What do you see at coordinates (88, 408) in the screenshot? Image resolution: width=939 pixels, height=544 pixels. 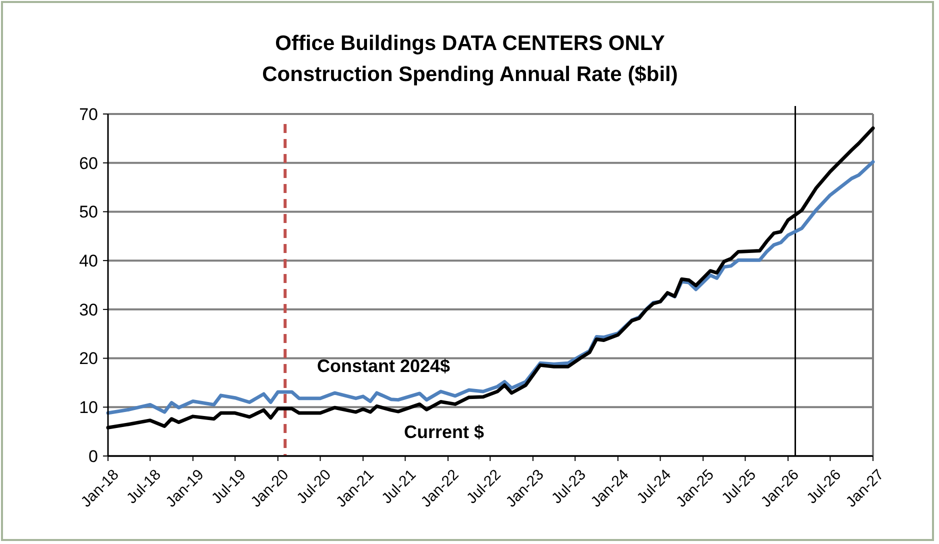 I see `y-tick-label: 10` at bounding box center [88, 408].